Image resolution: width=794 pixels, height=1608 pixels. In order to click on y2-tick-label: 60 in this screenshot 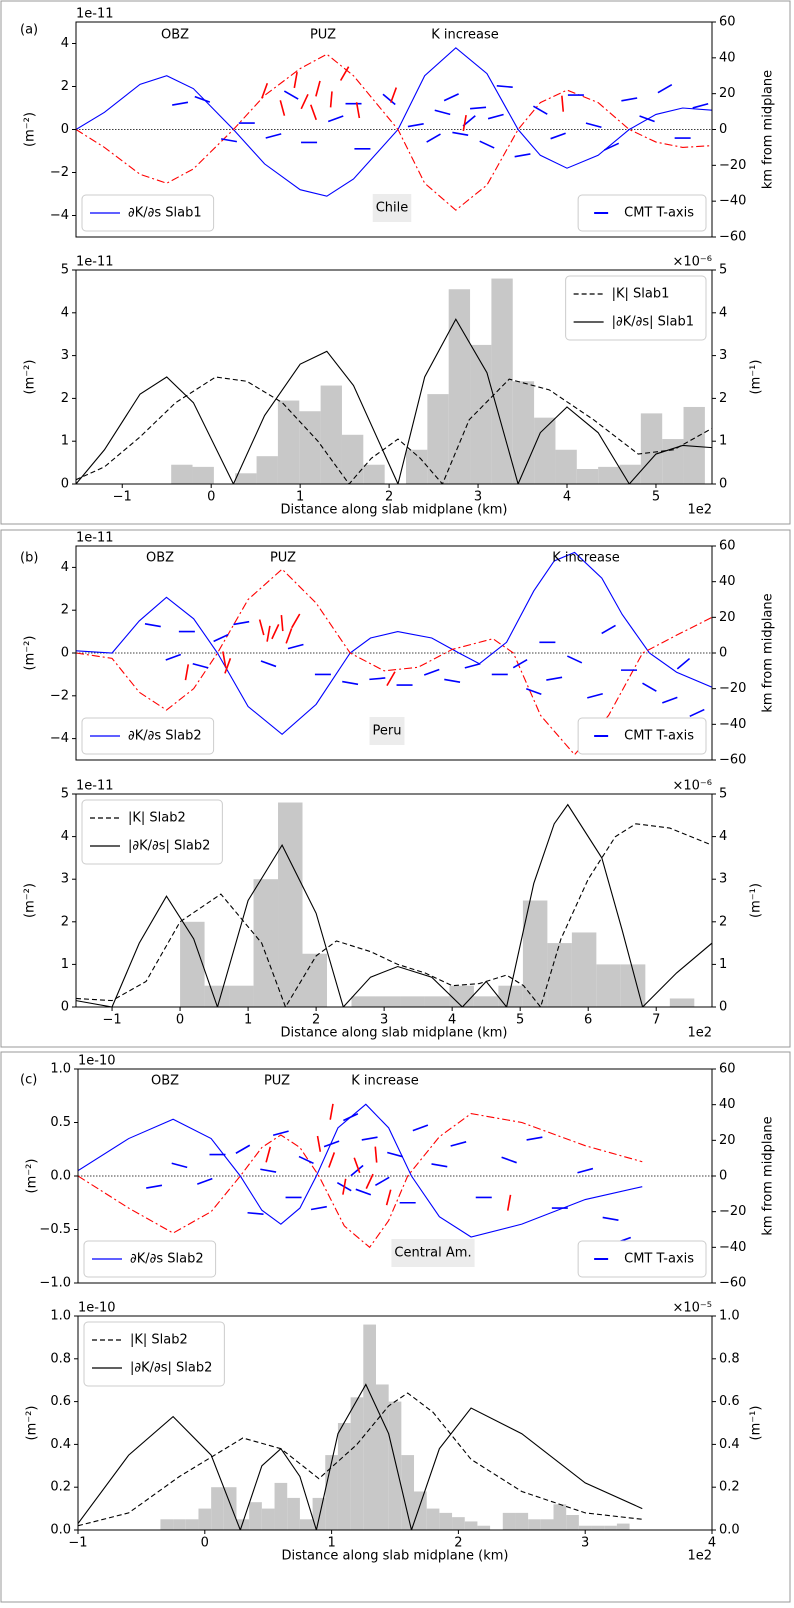, I will do `click(727, 546)`.